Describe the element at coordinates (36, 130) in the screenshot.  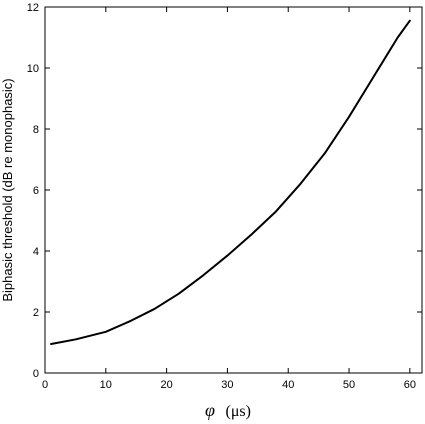
I see `y-tick-label: 8` at that location.